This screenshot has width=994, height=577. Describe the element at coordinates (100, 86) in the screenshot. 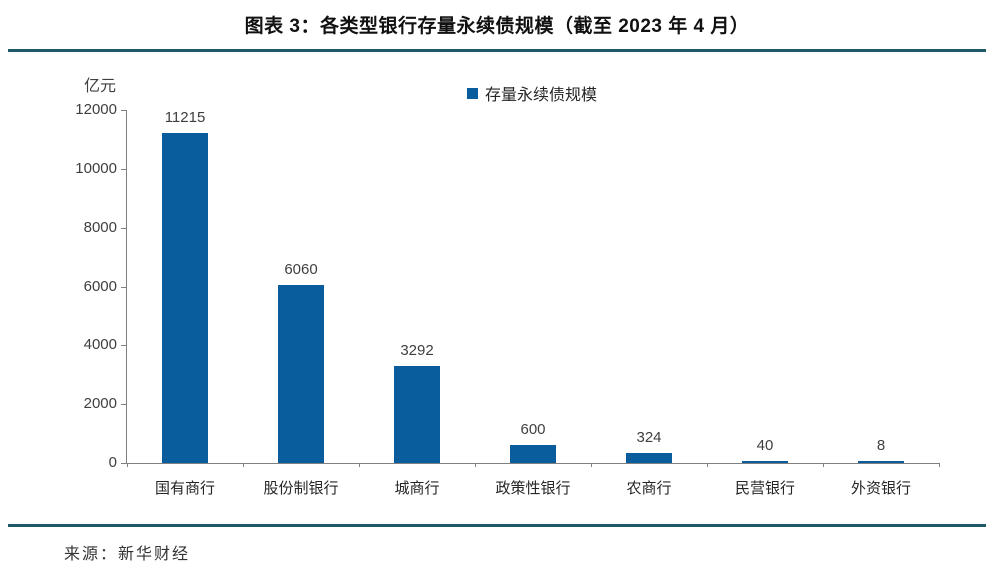

I see `y-axis-unit-label: 亿元` at that location.